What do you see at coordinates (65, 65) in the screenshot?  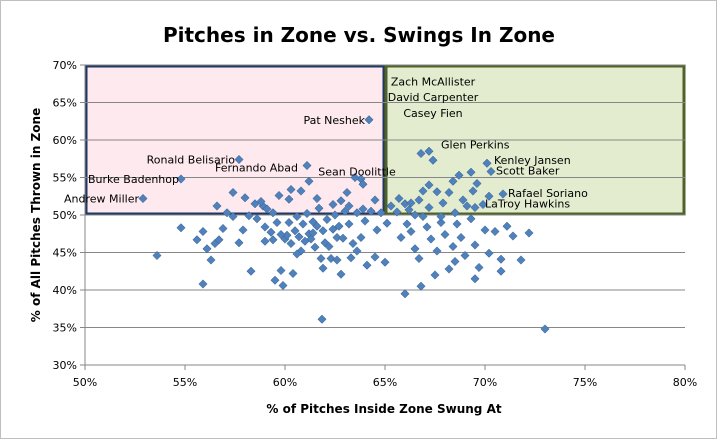 I see `y-tick-label: 70%` at bounding box center [65, 65].